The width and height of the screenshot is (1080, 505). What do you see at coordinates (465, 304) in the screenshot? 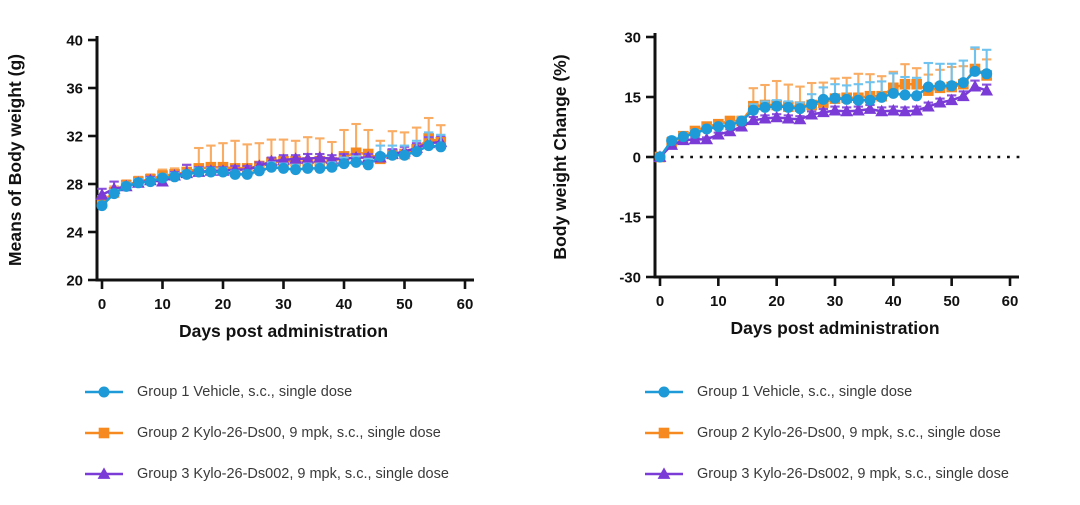
I see `x-tick-label: 60` at bounding box center [465, 304].